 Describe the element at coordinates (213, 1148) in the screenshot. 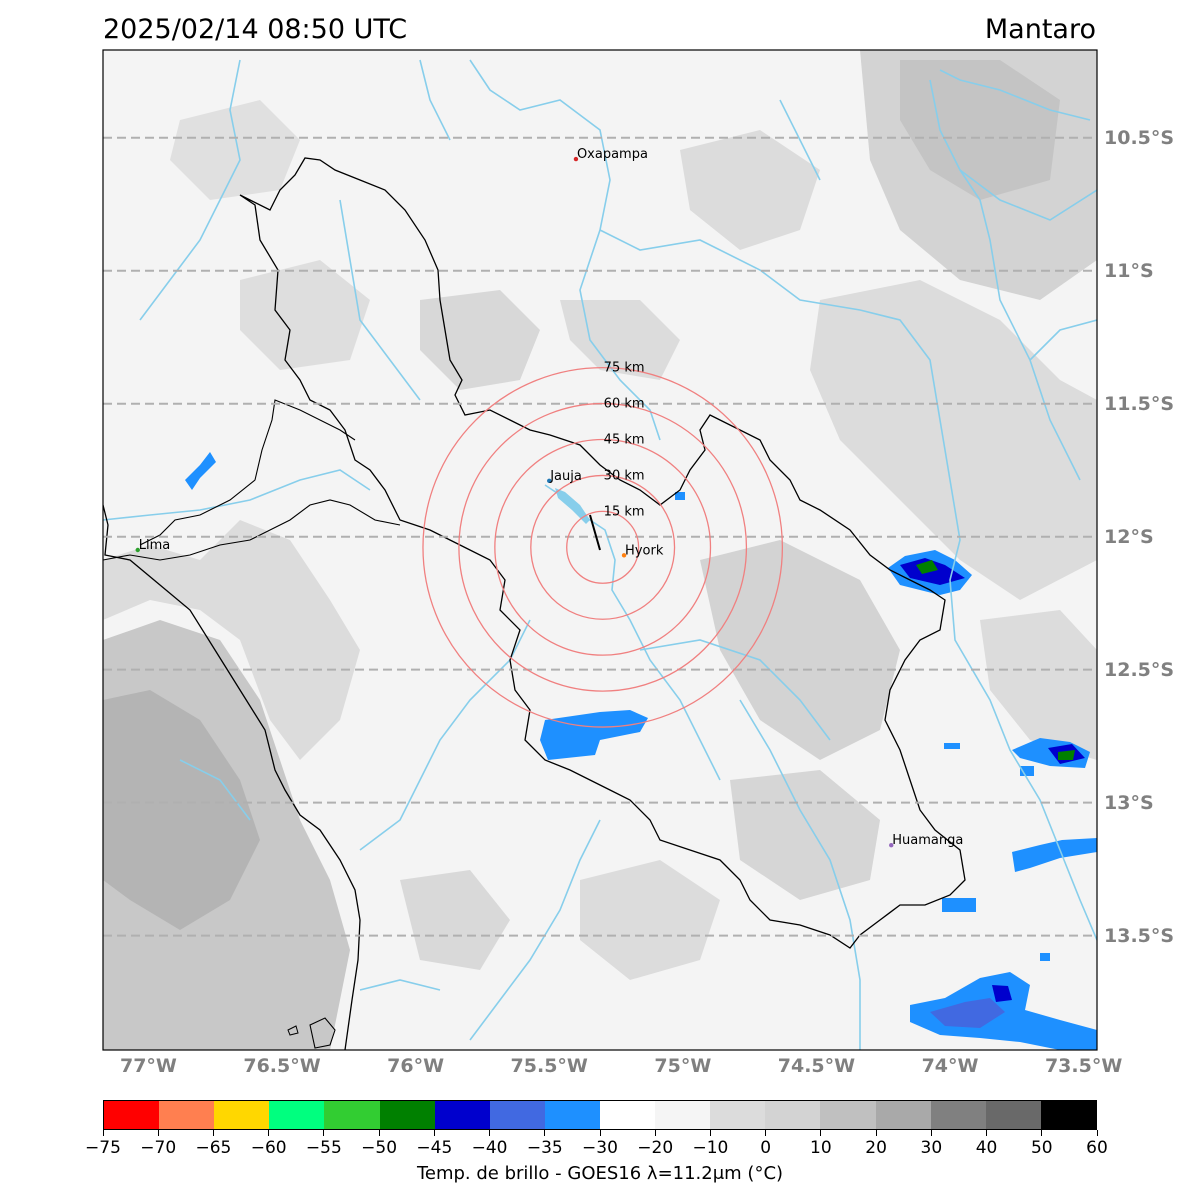

I see `colorbar-tick-label: −65` at that location.